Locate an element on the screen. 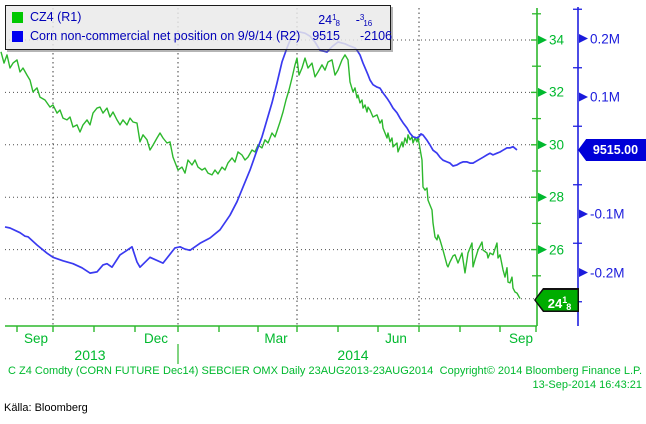  corn-net-change-value: -2106 is located at coordinates (376, 36).